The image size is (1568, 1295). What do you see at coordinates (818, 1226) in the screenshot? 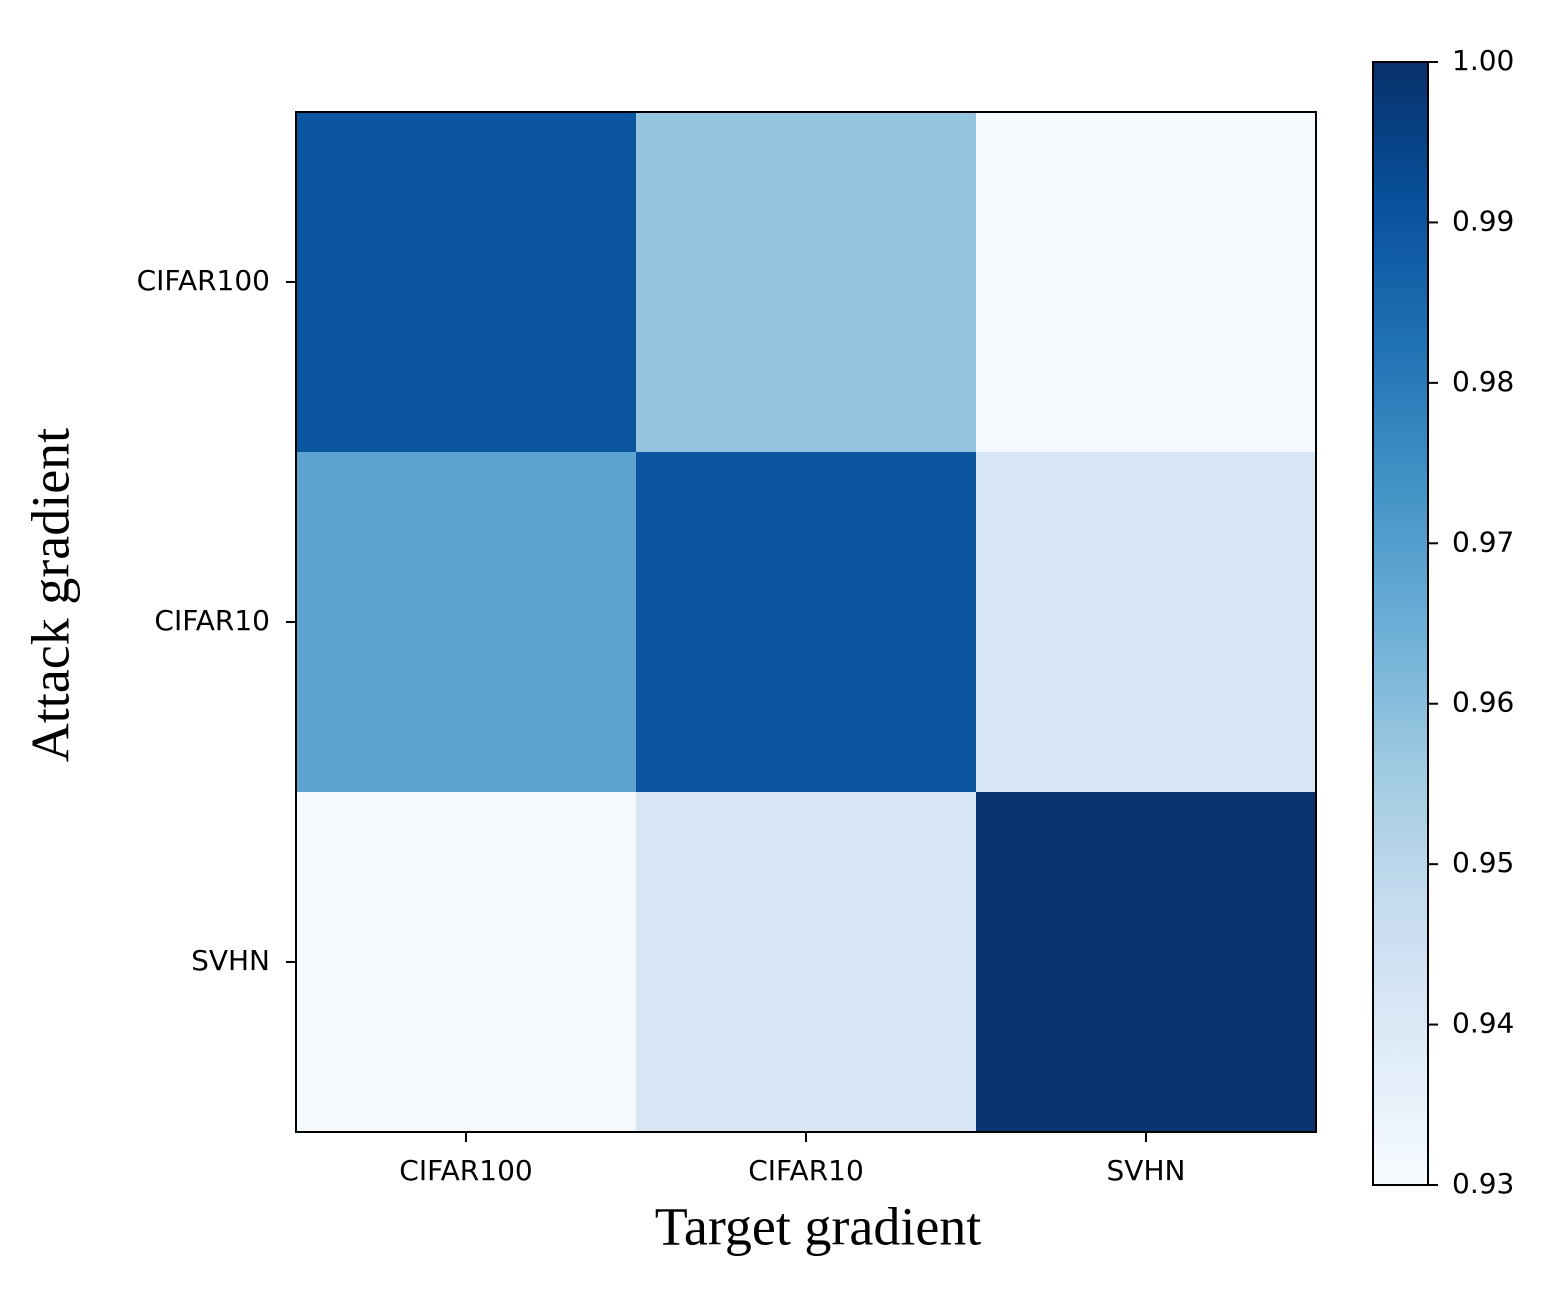
I see `x-axis-label: Target gradient` at bounding box center [818, 1226].